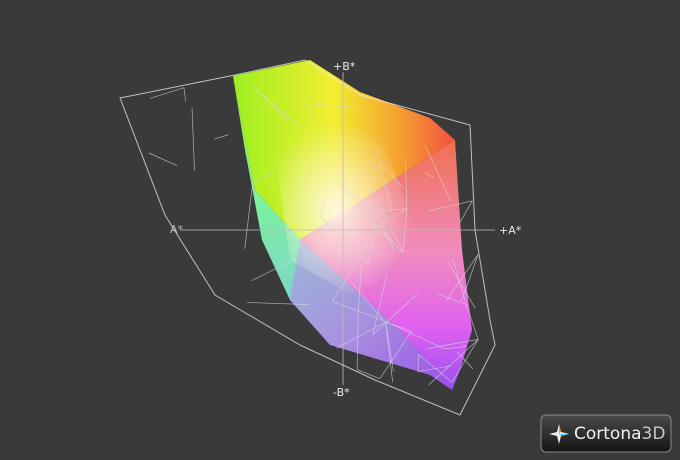 This screenshot has width=680, height=460. I want to click on logo: Cortona3D, so click(606, 433).